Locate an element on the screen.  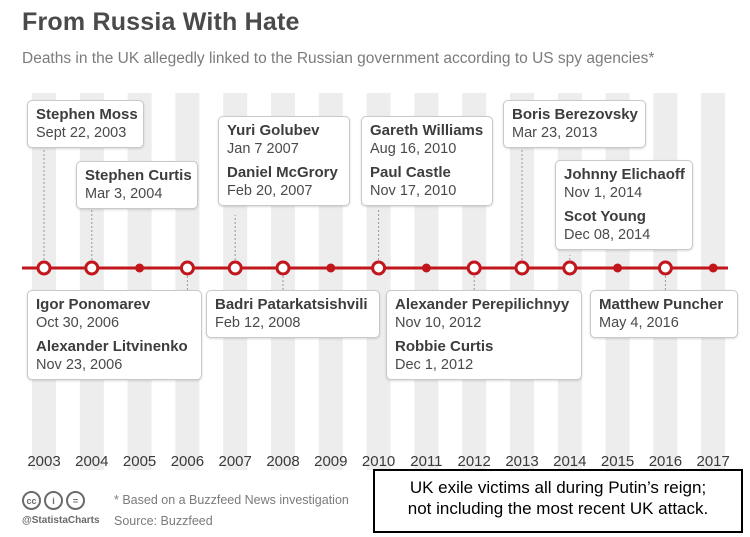
victim-name: Boris Berezovsky is located at coordinates (575, 114).